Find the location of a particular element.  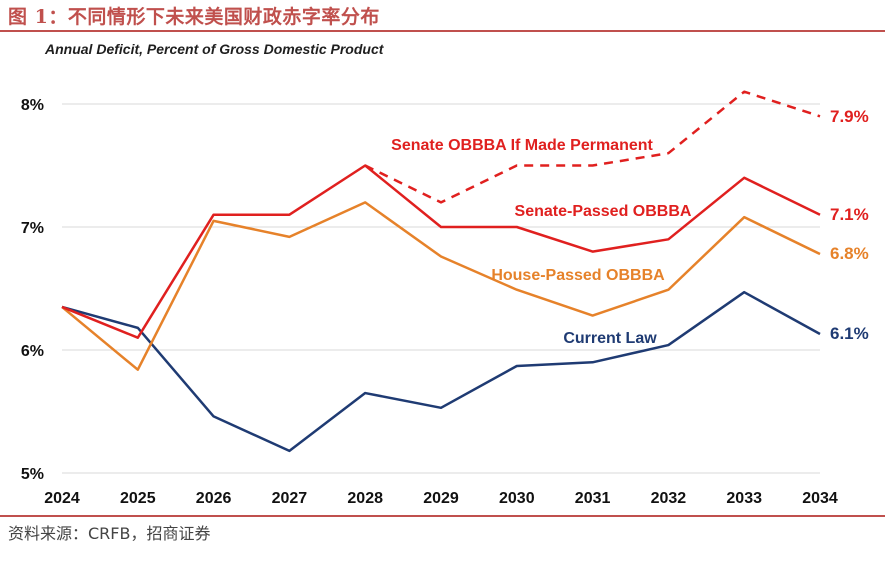

x-tick-label: 2031 is located at coordinates (593, 498).